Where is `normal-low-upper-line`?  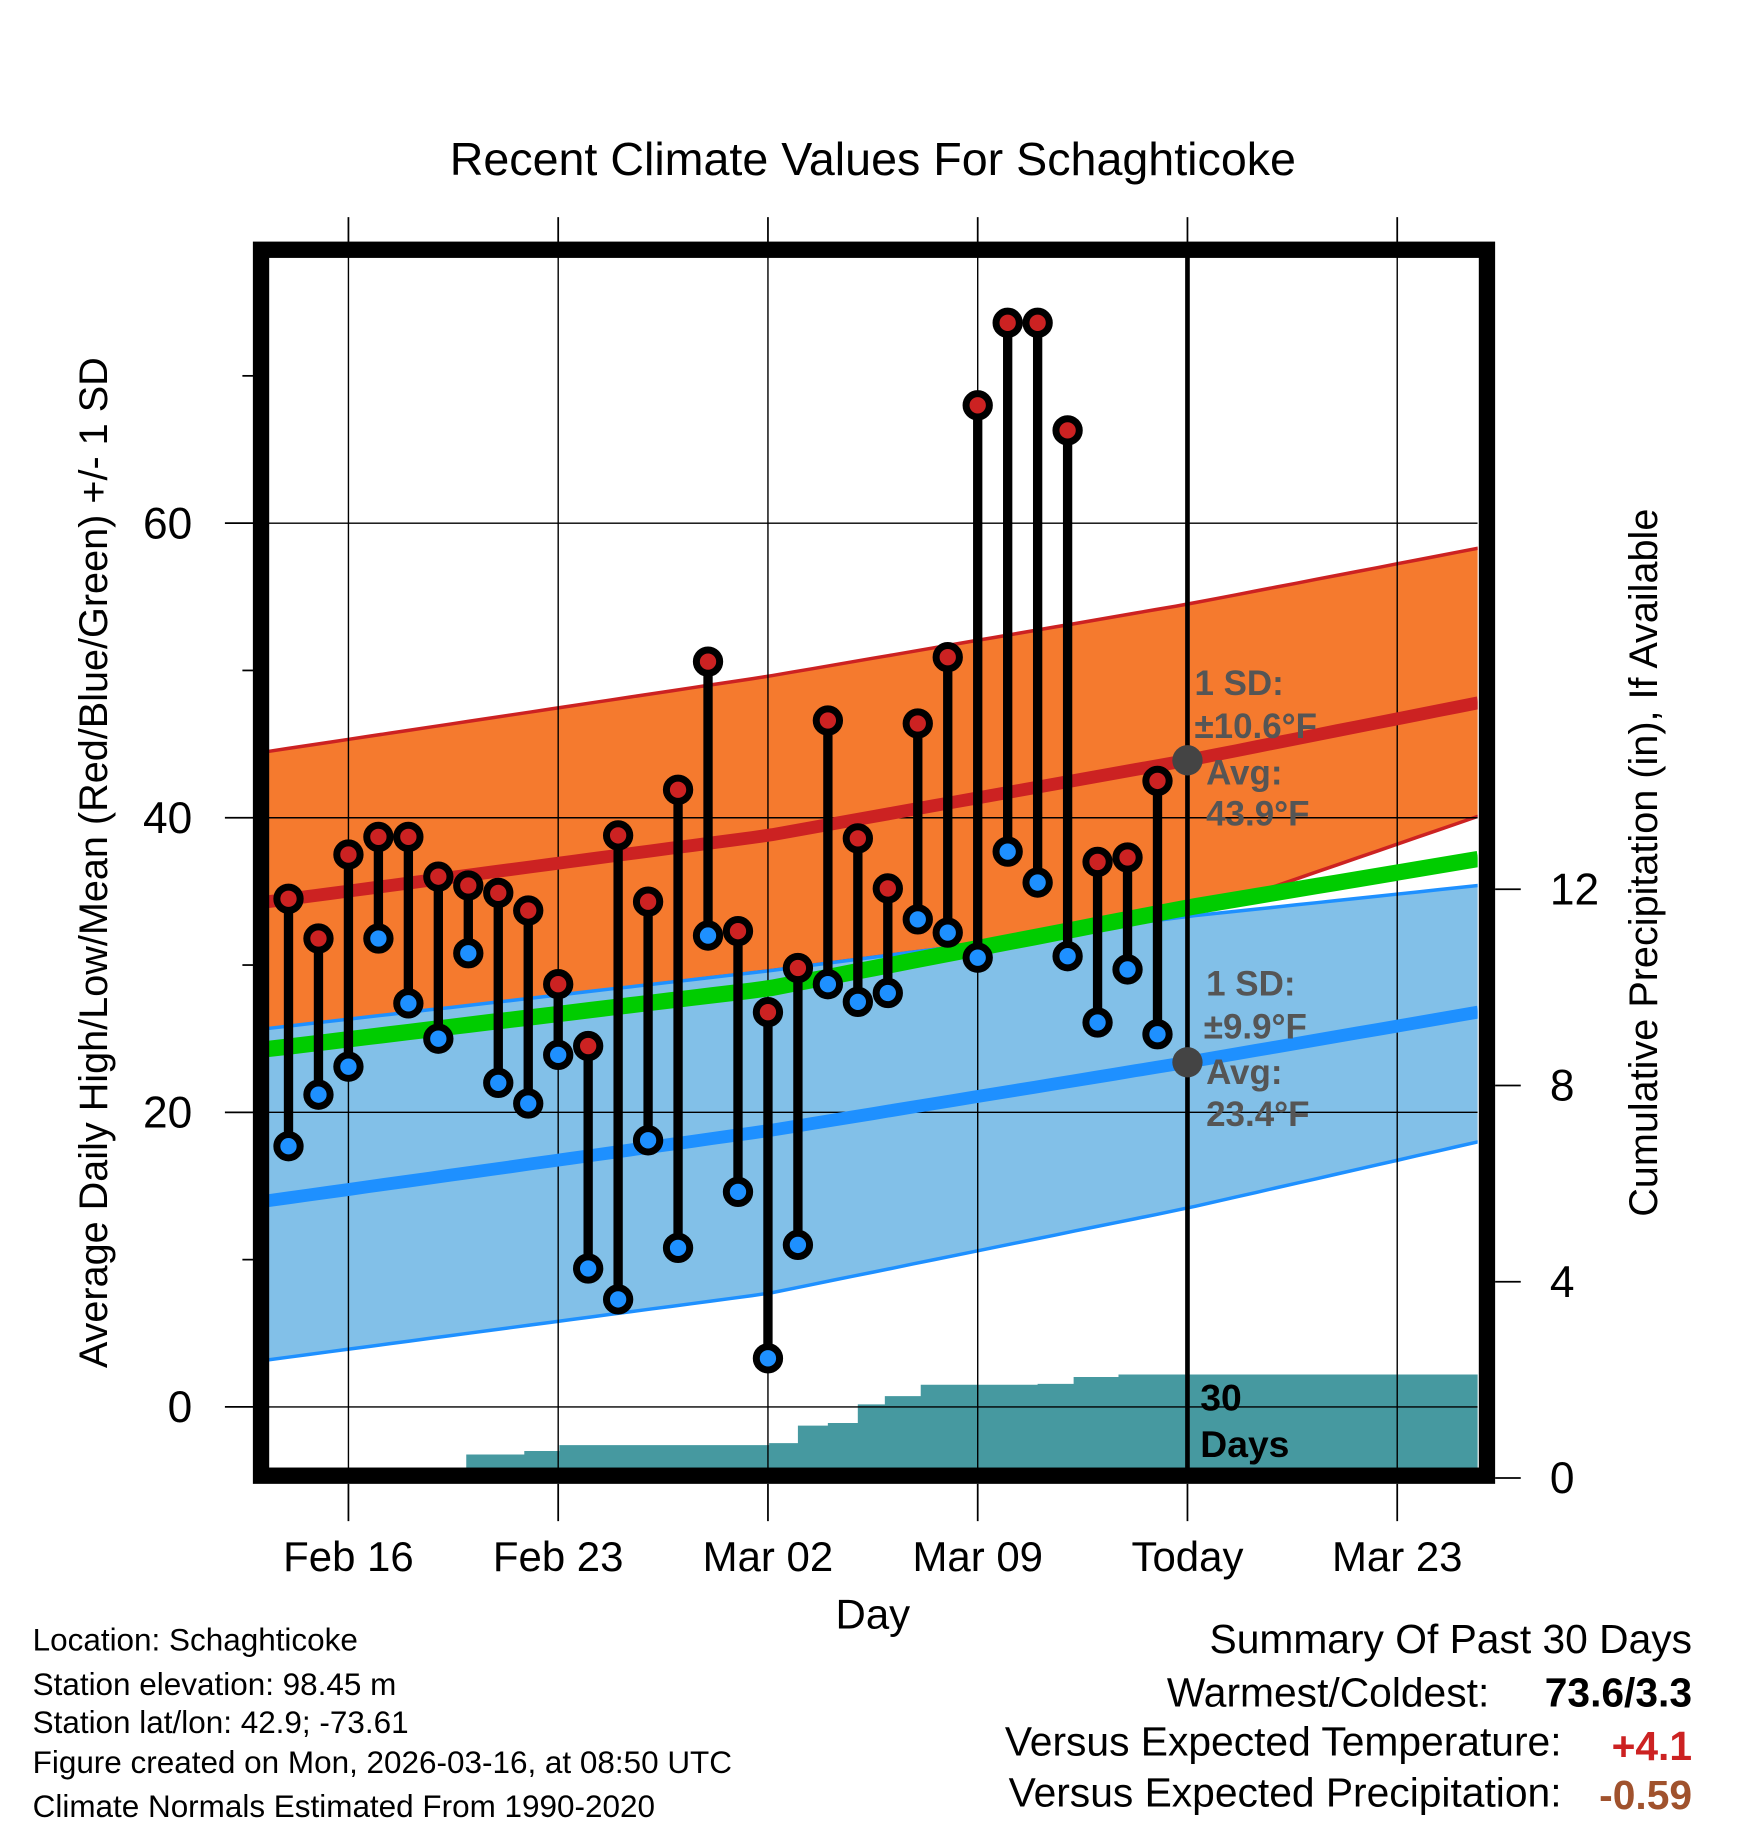 normal-low-upper-line is located at coordinates (873, 957).